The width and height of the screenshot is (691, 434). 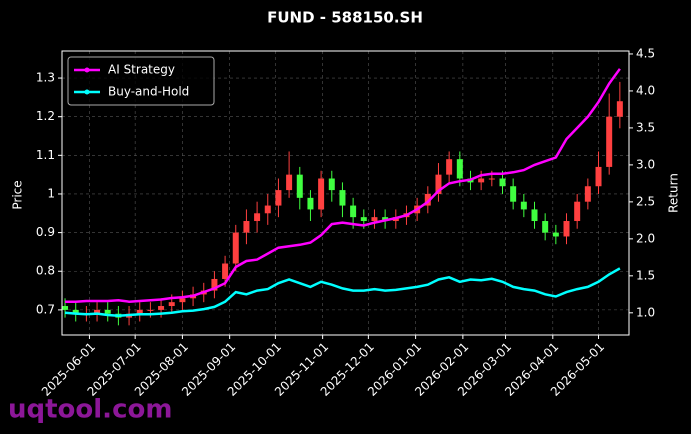 I want to click on y-tick-label: 1, so click(x=51, y=193).